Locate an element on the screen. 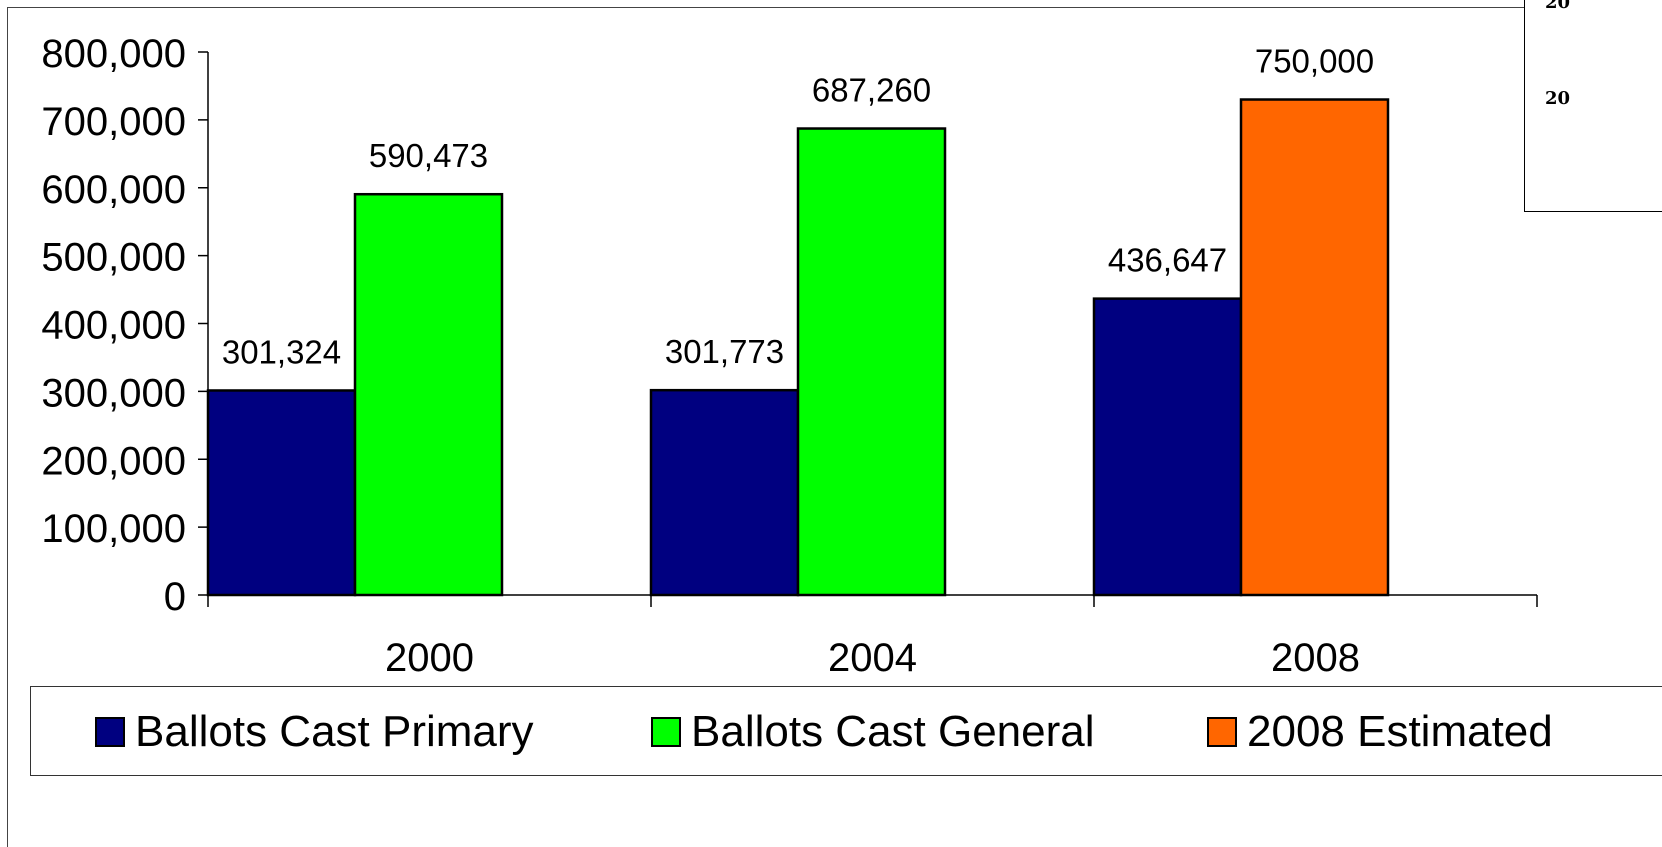  legend-label-primary: Ballots Cast Primary is located at coordinates (334, 731).